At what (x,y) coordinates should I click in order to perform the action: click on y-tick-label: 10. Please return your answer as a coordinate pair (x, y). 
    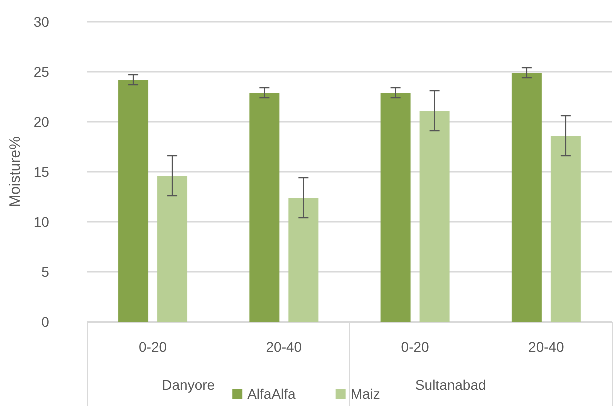
    Looking at the image, I should click on (42, 222).